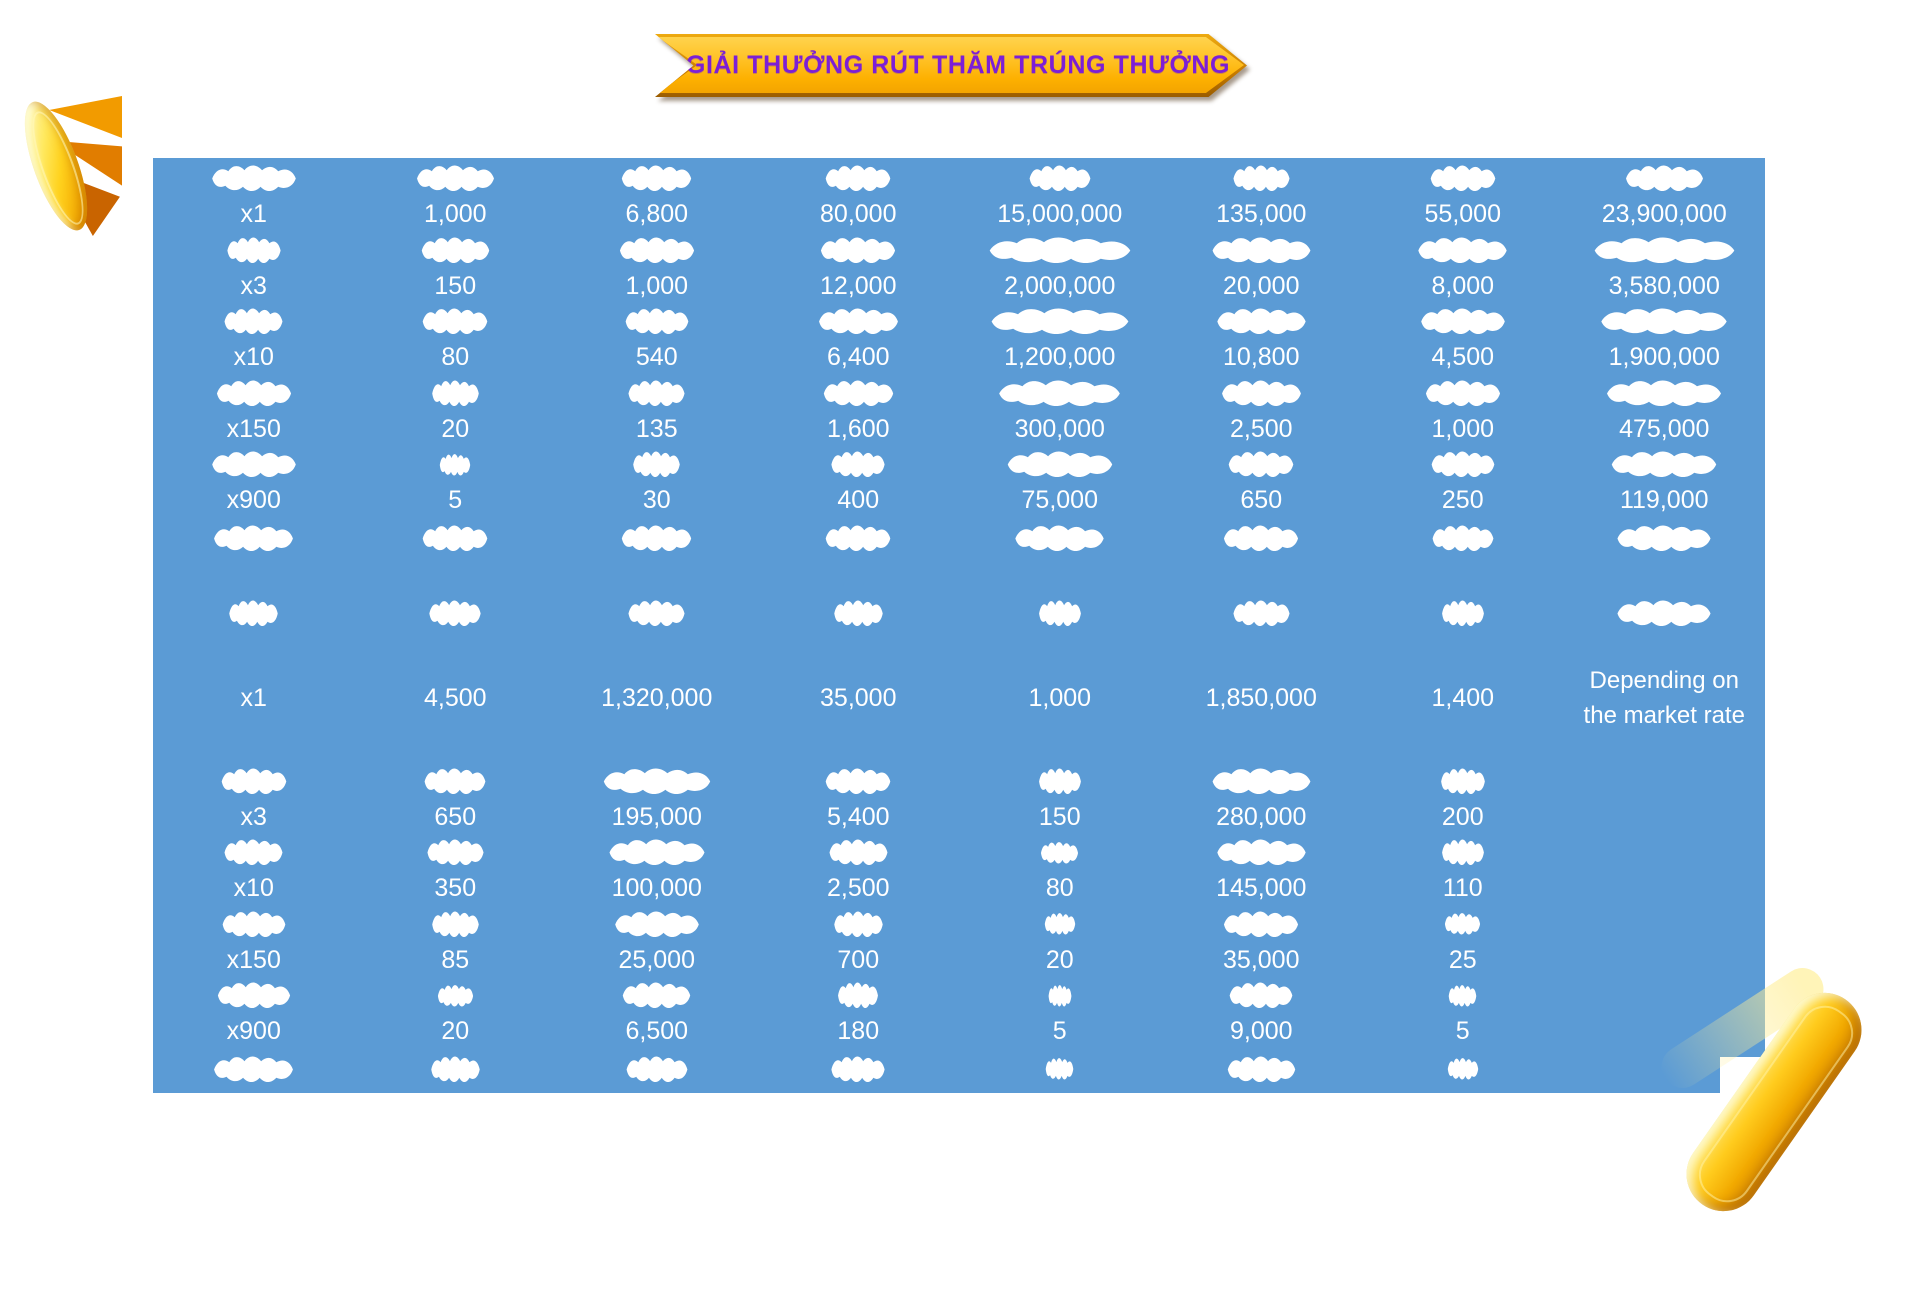 The height and width of the screenshot is (1300, 1920). What do you see at coordinates (253, 816) in the screenshot?
I see `cell-value: x3` at bounding box center [253, 816].